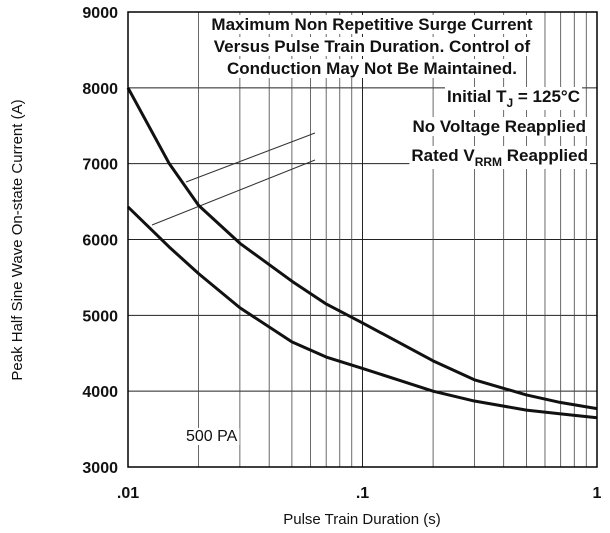 This screenshot has width=610, height=533. Describe the element at coordinates (100, 392) in the screenshot. I see `y-tick-label: 4000` at that location.